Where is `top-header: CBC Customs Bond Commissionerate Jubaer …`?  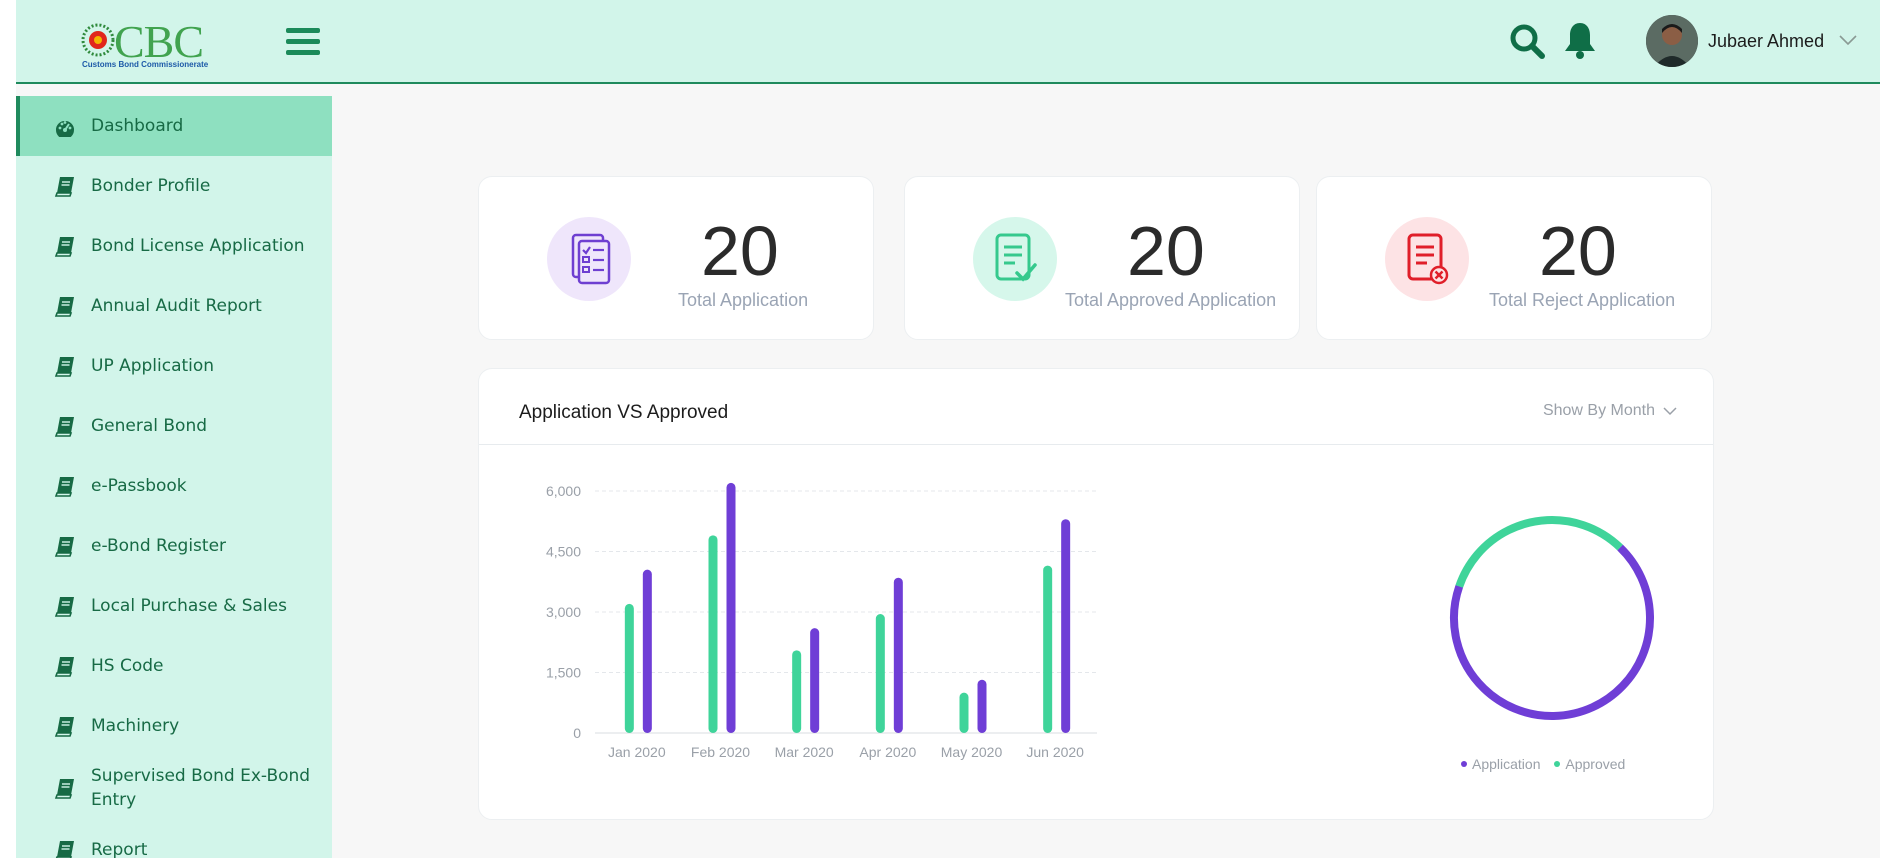 top-header: CBC Customs Bond Commissionerate Jubaer … is located at coordinates (948, 42).